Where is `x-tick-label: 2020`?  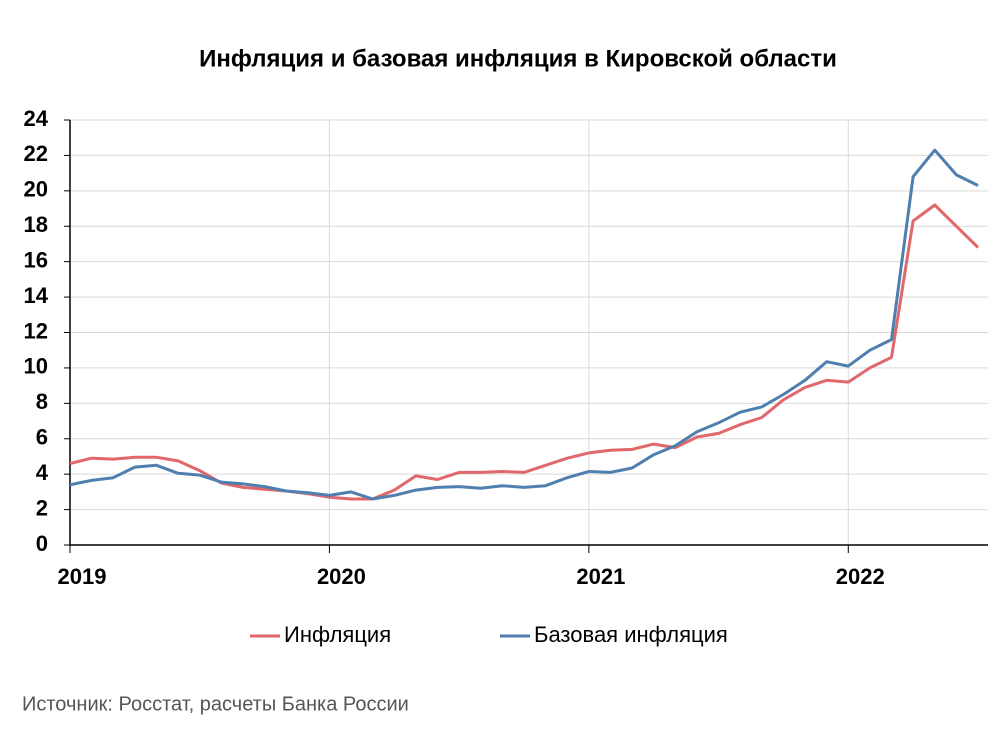
x-tick-label: 2020 is located at coordinates (341, 576).